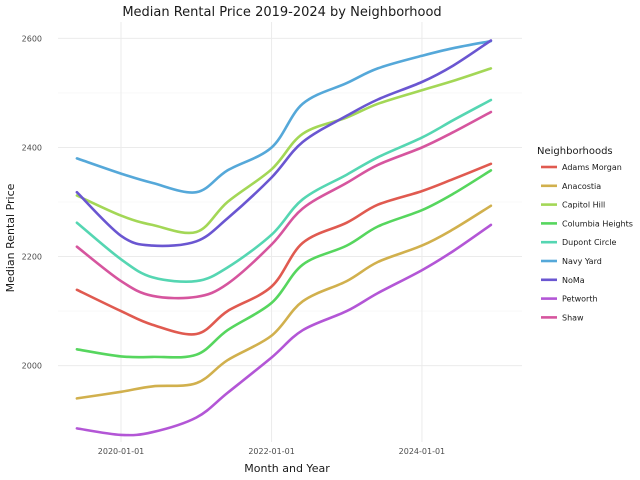 The height and width of the screenshot is (480, 640). What do you see at coordinates (580, 299) in the screenshot?
I see `legend-label-petworth: Petworth` at bounding box center [580, 299].